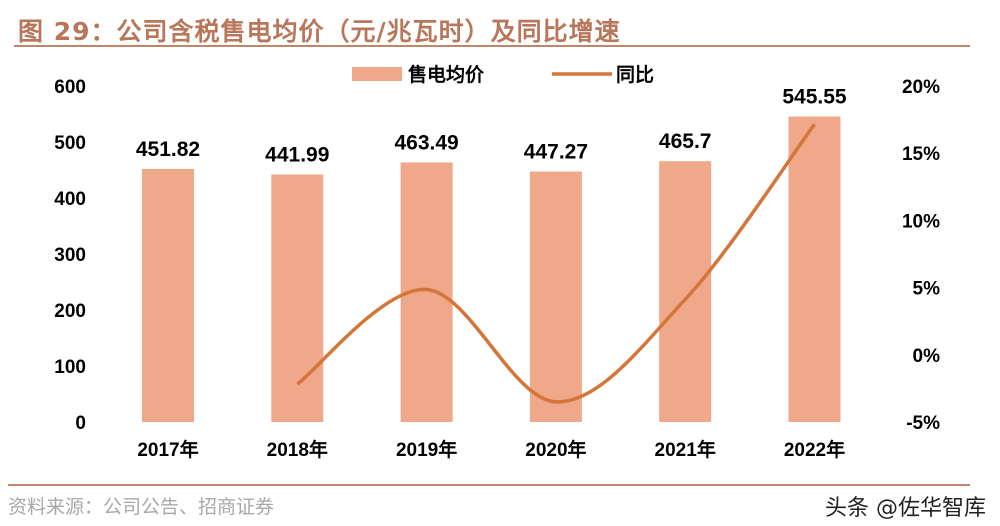  I want to click on right-axis-tick: 10%, so click(921, 221).